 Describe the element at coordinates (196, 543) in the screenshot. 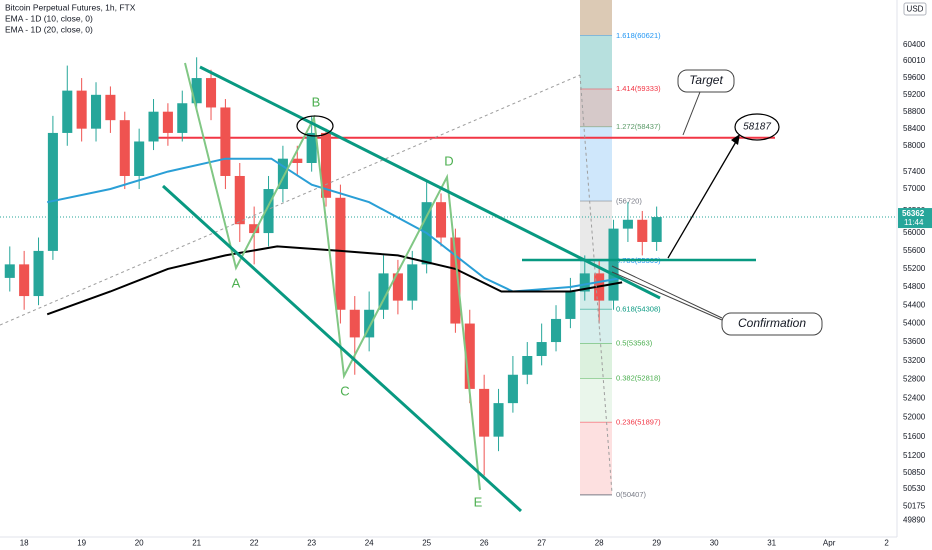

I see `x-tick-label: 21` at that location.